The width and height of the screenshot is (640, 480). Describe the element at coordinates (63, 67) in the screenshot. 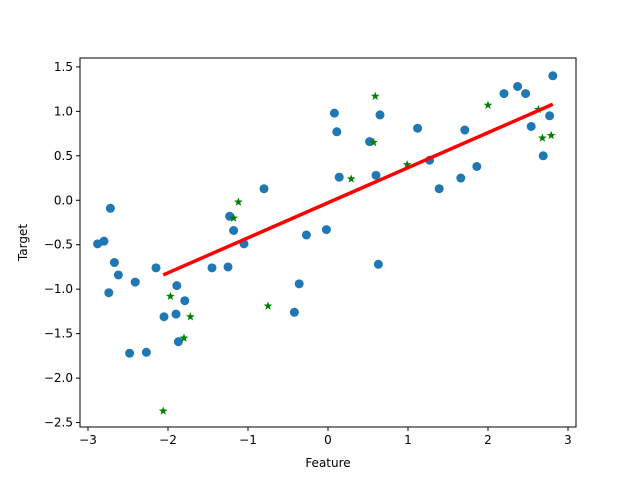

I see `y-tick-label: 1.5` at that location.